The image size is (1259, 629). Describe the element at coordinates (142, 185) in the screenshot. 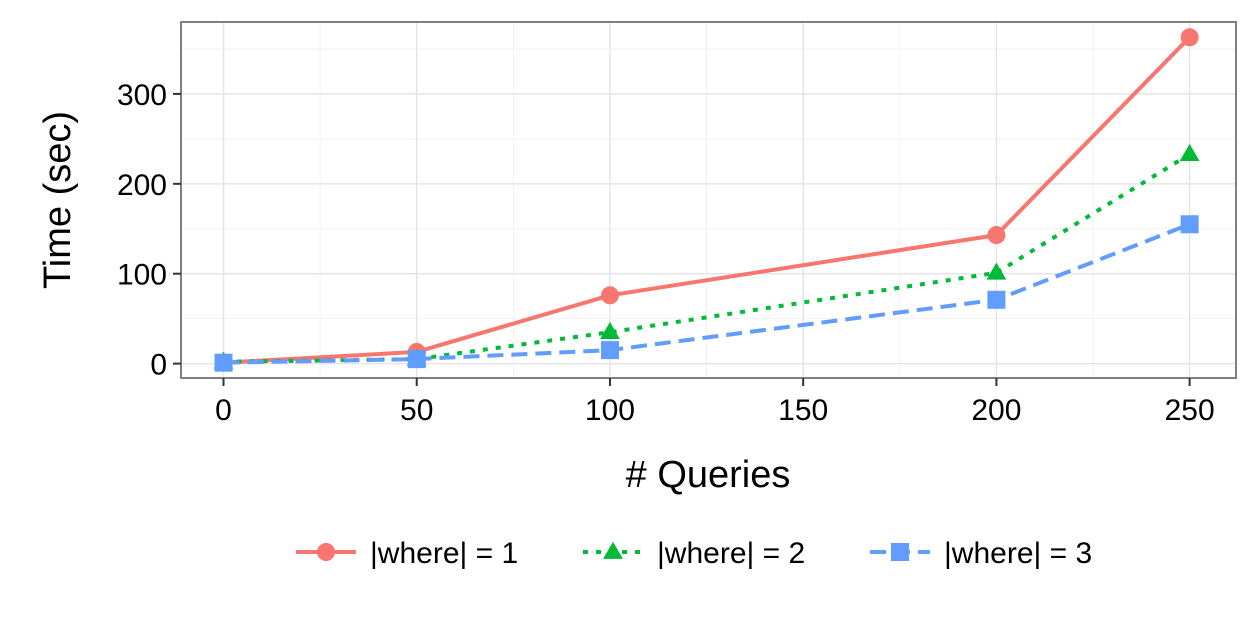

I see `y-tick-label: 200` at that location.